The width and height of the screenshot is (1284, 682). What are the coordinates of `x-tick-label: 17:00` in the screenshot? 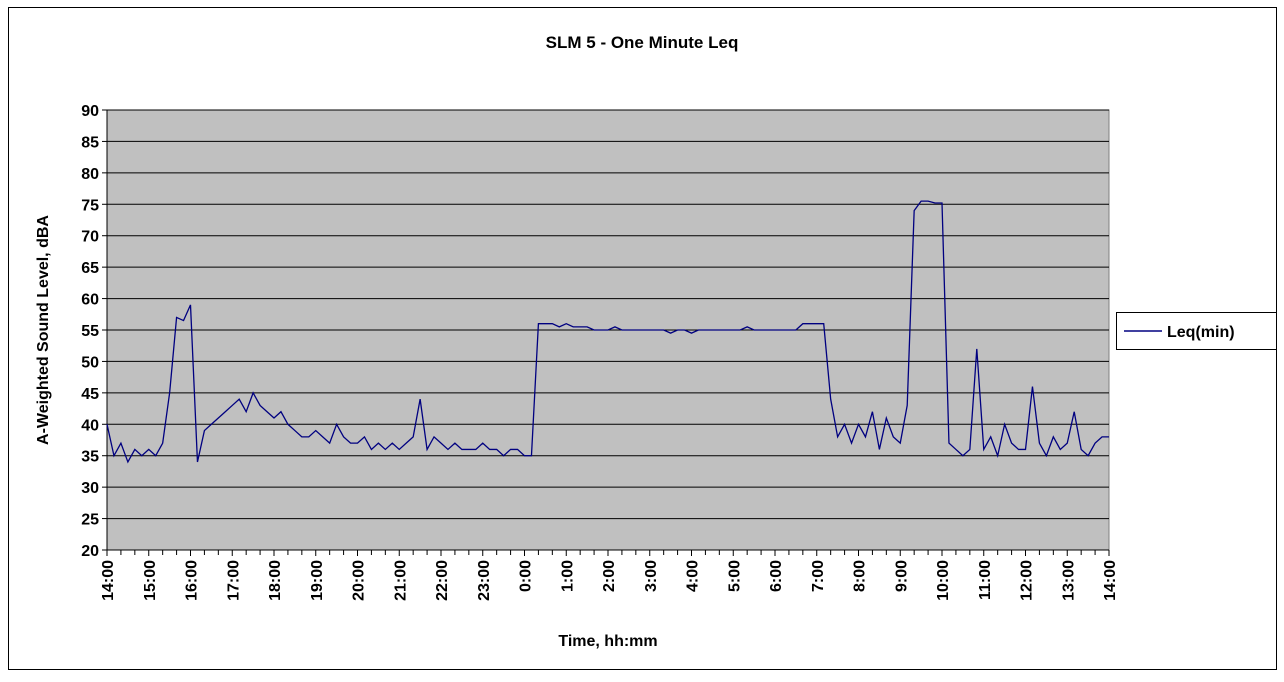 It's located at (233, 580).